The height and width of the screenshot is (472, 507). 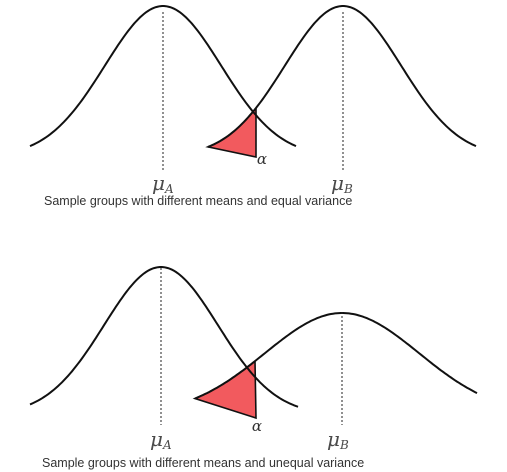 I want to click on alpha-region, so click(x=224, y=389).